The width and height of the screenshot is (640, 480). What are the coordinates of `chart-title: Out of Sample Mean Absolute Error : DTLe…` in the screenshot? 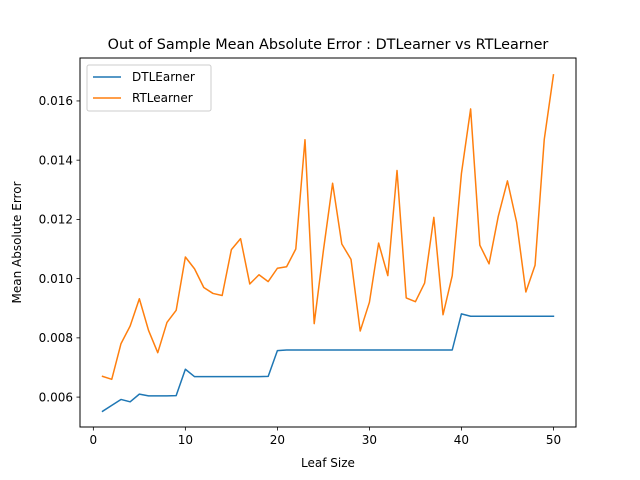 It's located at (328, 45).